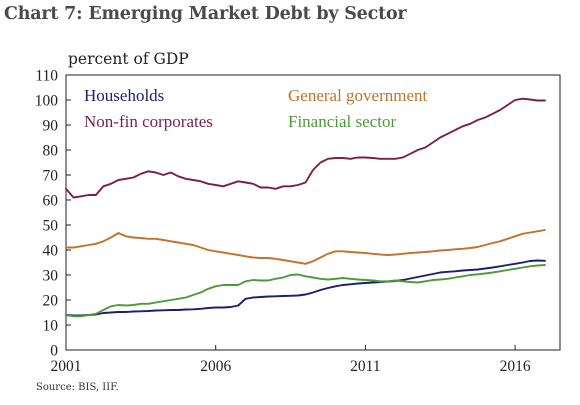 Image resolution: width=580 pixels, height=405 pixels. Describe the element at coordinates (305, 291) in the screenshot. I see `series-line-financial-sector` at that location.